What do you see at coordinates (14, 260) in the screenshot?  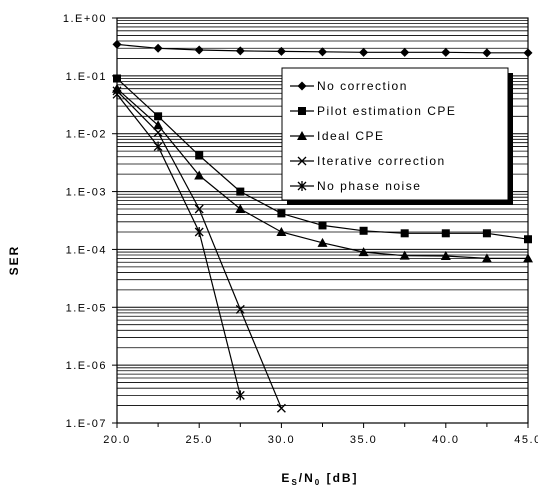 I see `y-axis-title: SER` at bounding box center [14, 260].